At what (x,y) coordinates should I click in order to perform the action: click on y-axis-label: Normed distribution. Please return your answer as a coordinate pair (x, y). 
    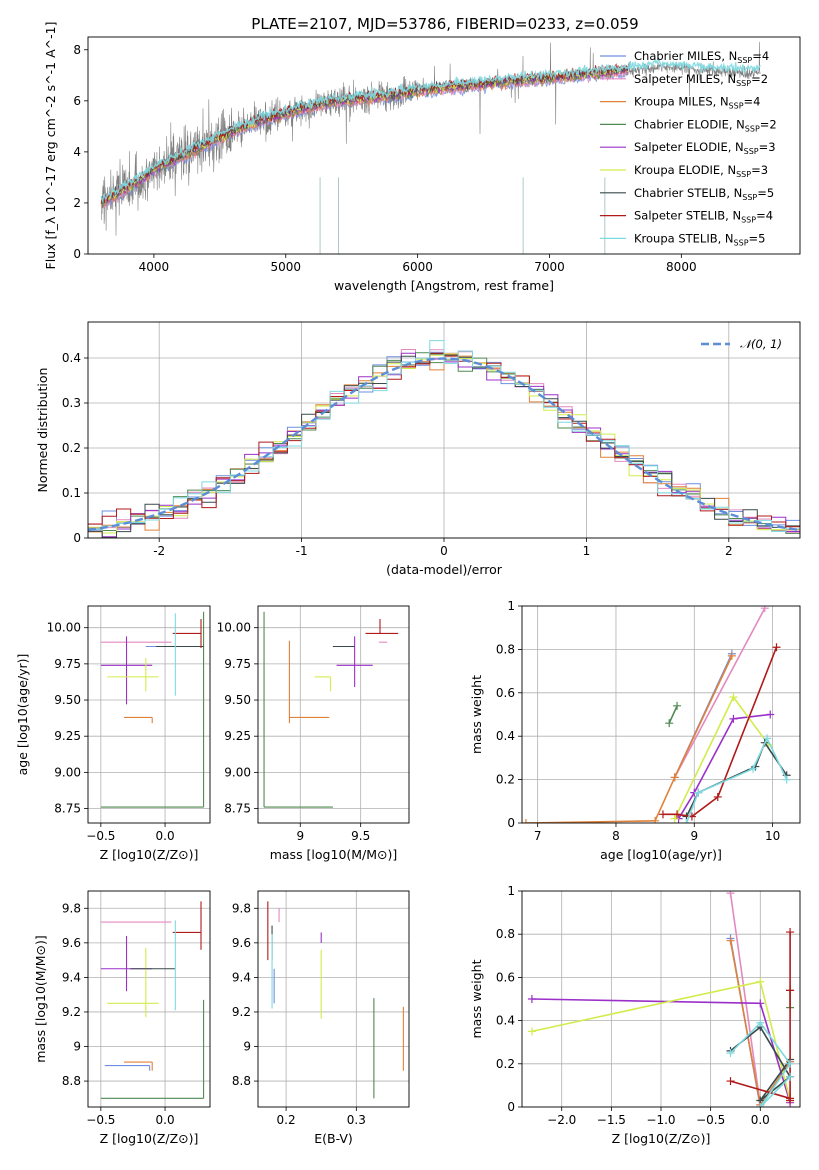
    Looking at the image, I should click on (42, 430).